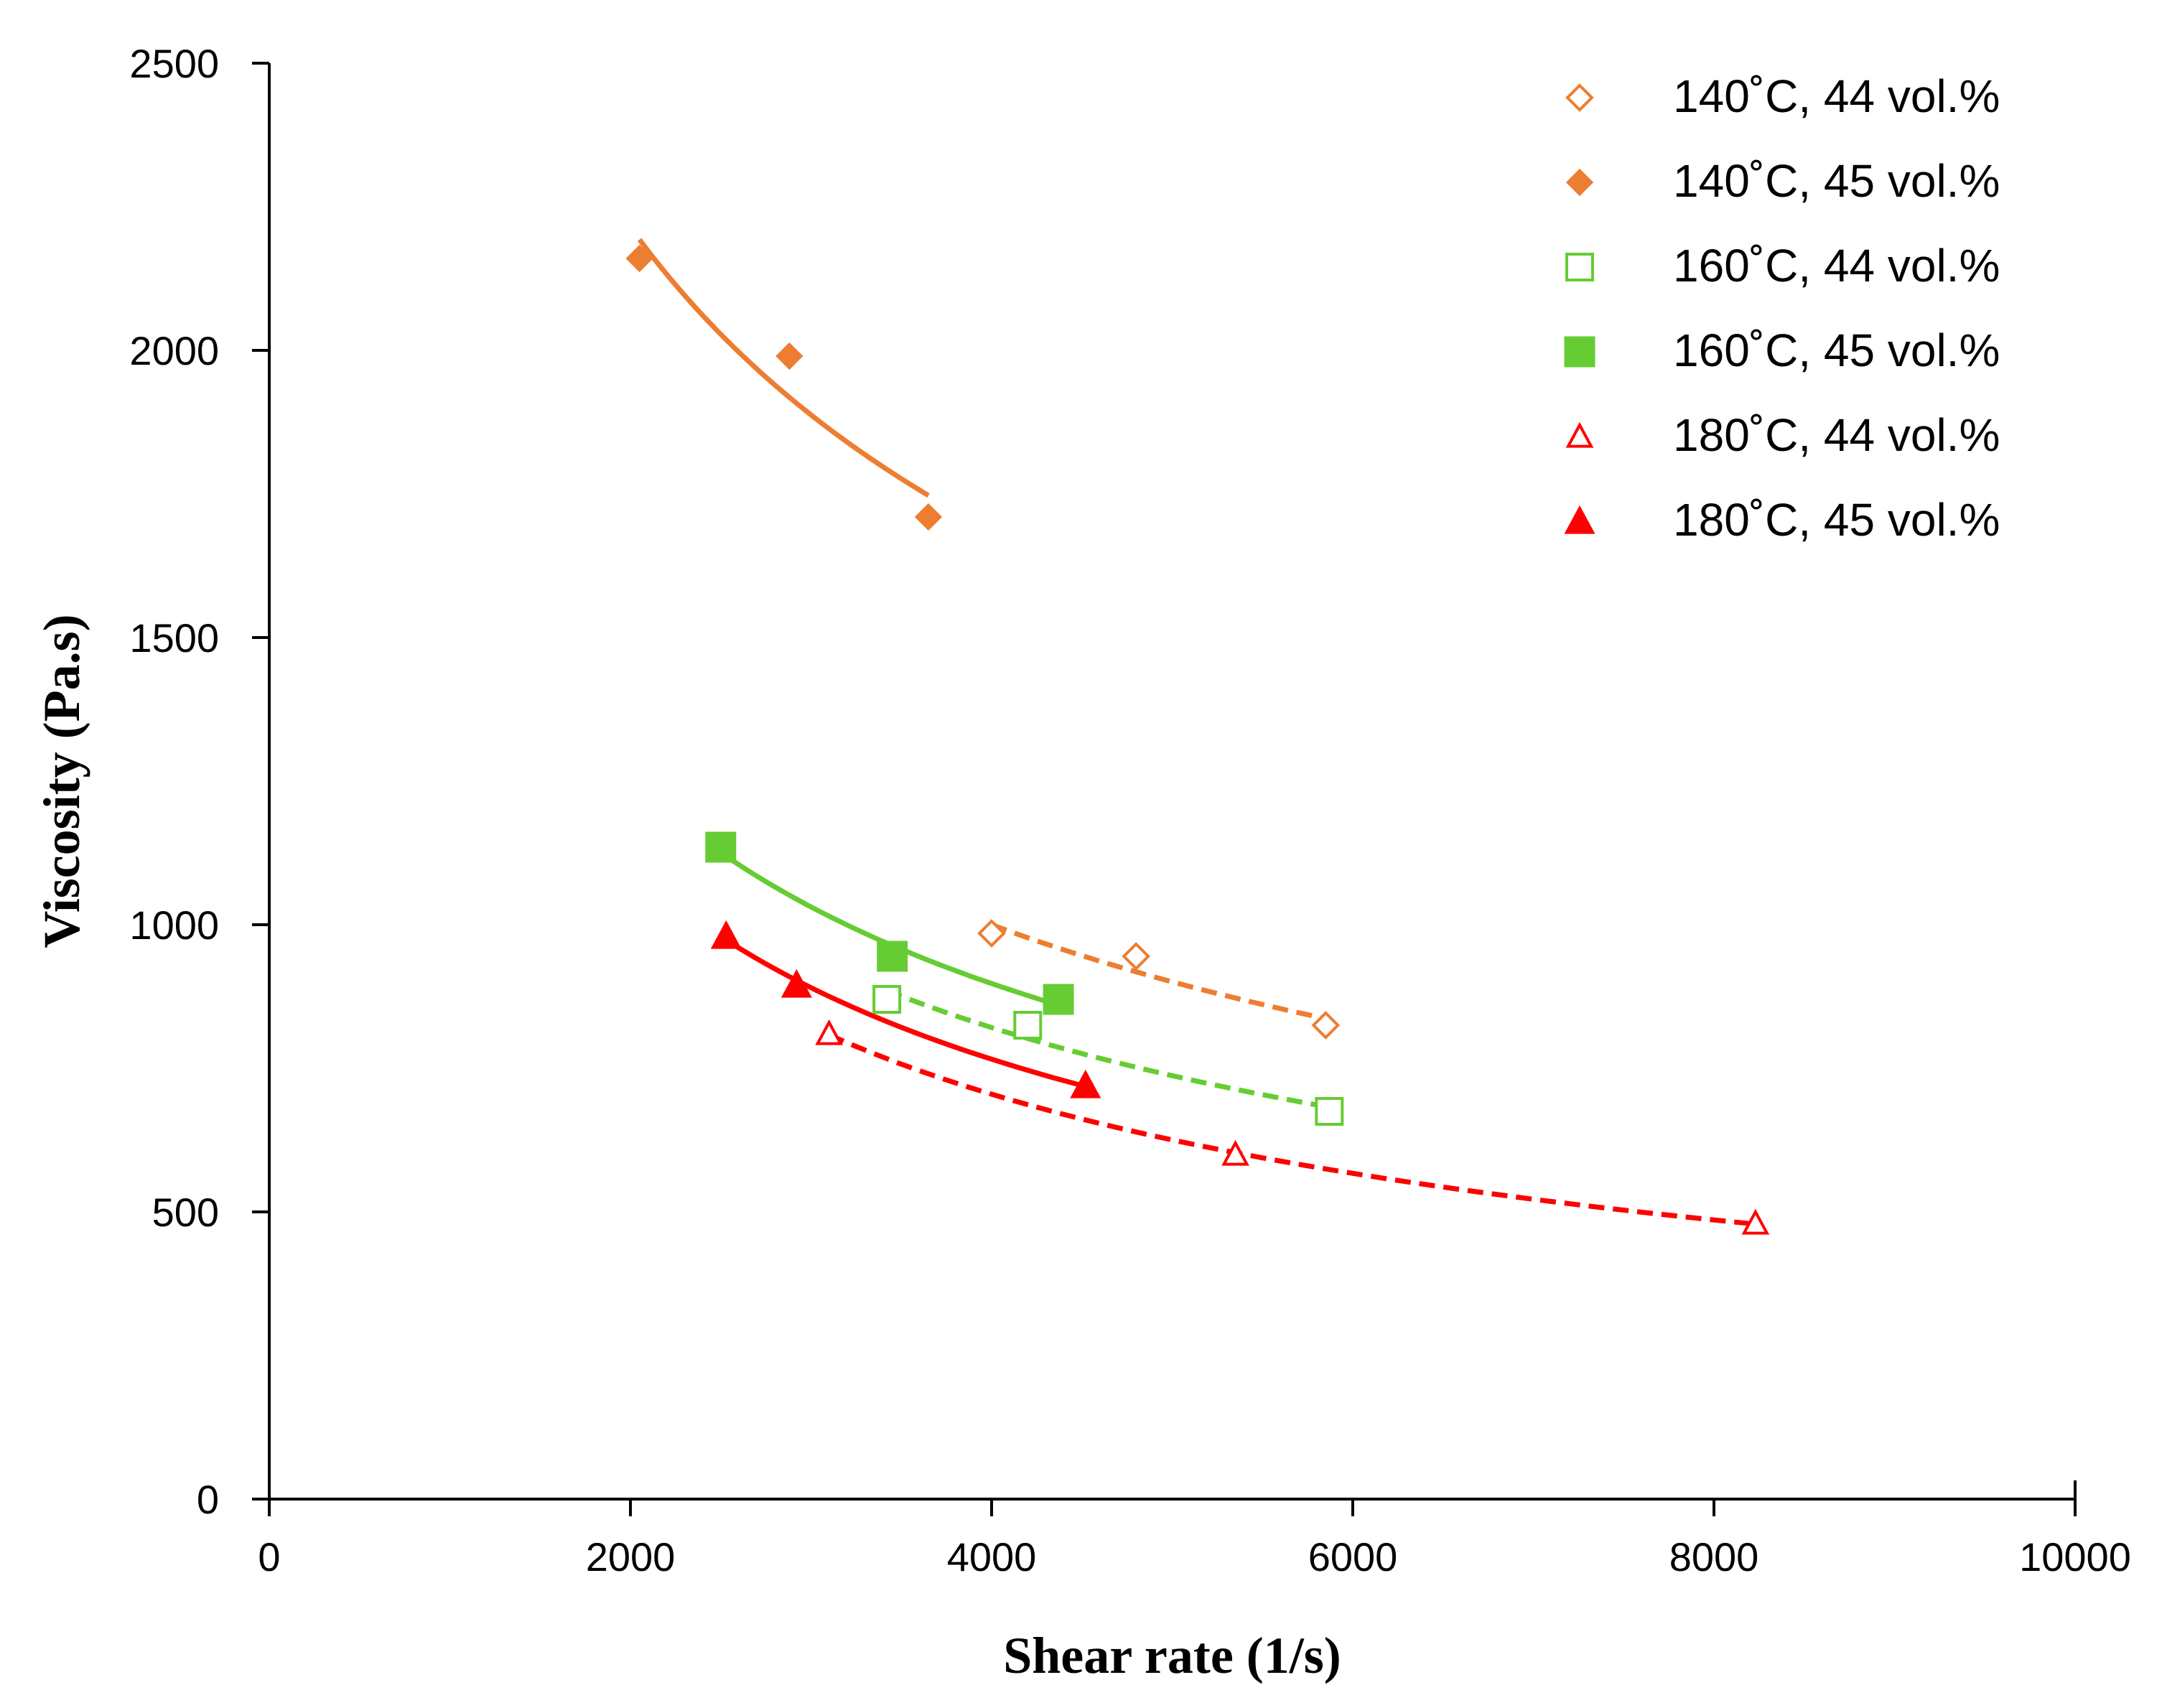 This screenshot has width=2162, height=1708. What do you see at coordinates (1837, 520) in the screenshot?
I see `legend-label-6: 180˚C, 45 vol.%` at bounding box center [1837, 520].